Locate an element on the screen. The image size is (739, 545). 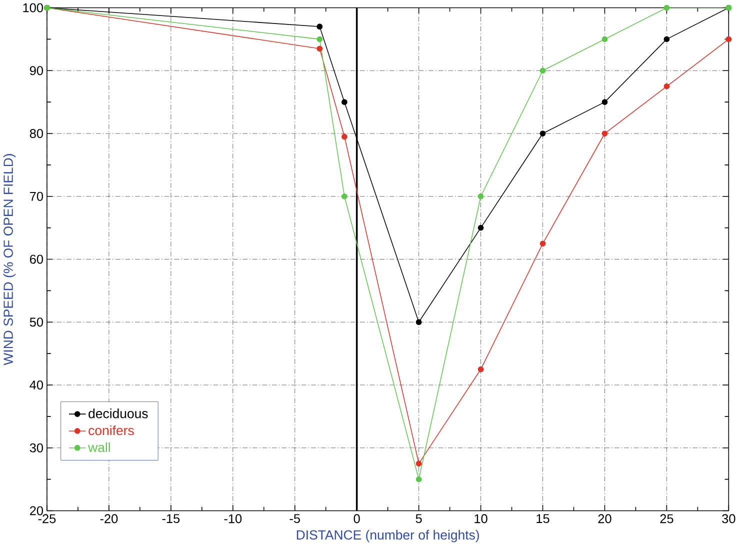
legend-label: deciduous is located at coordinates (118, 413).